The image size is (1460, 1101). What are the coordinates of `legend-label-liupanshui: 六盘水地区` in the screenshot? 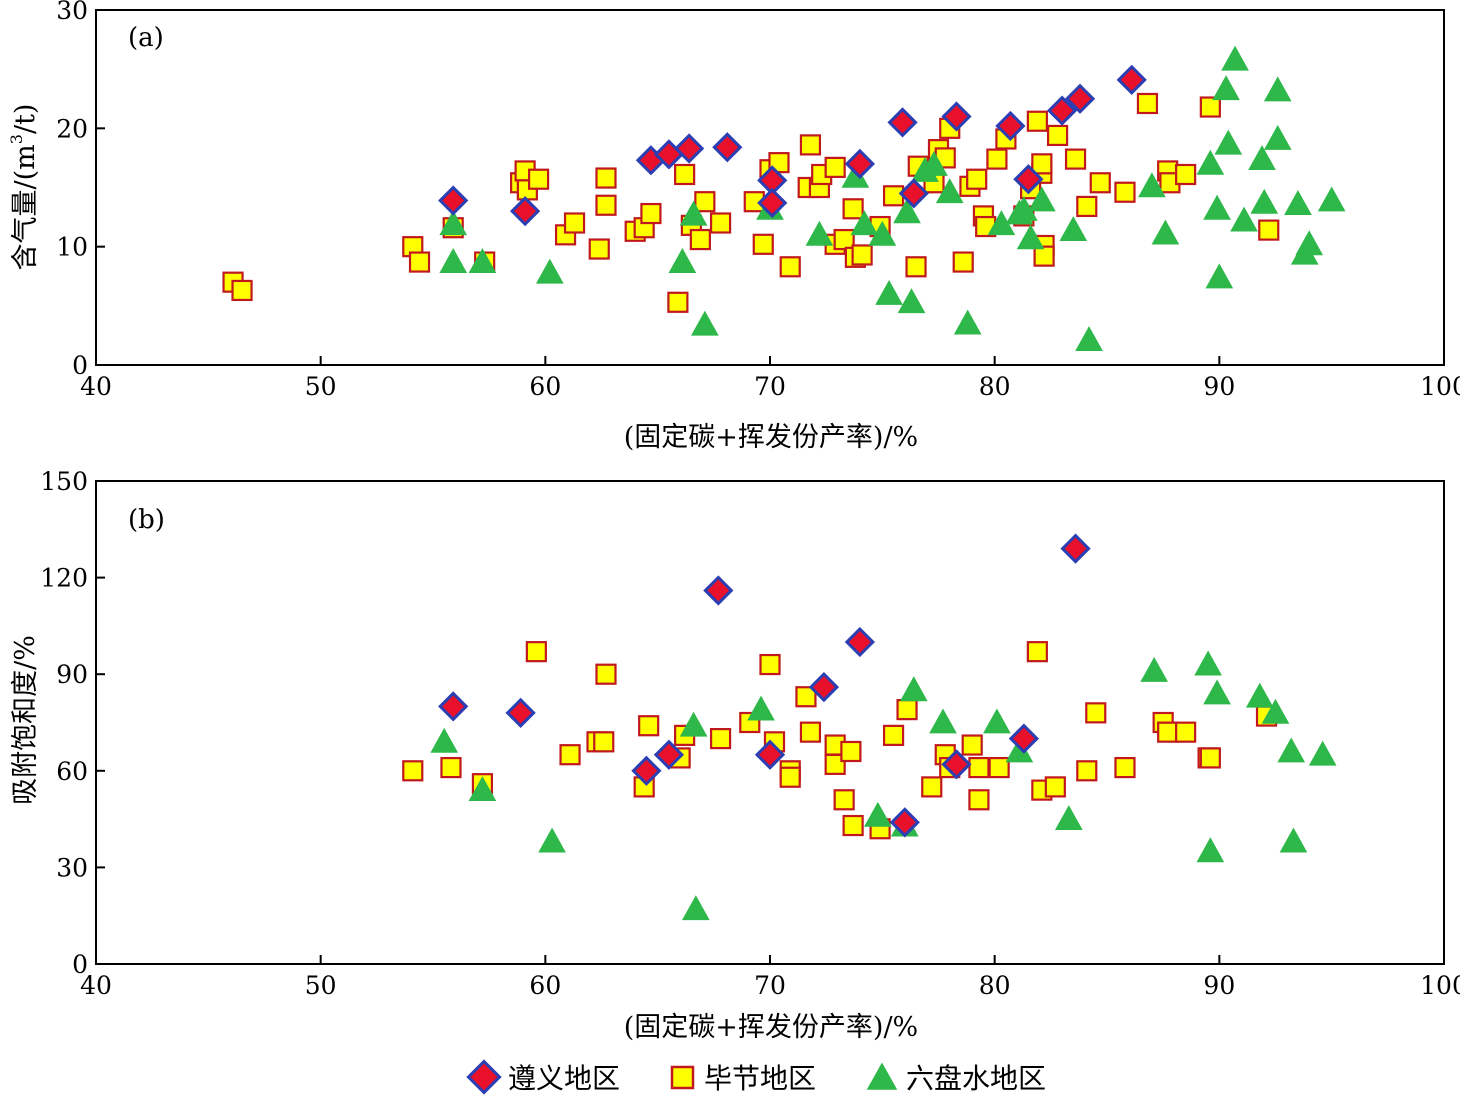 It's located at (976, 1078).